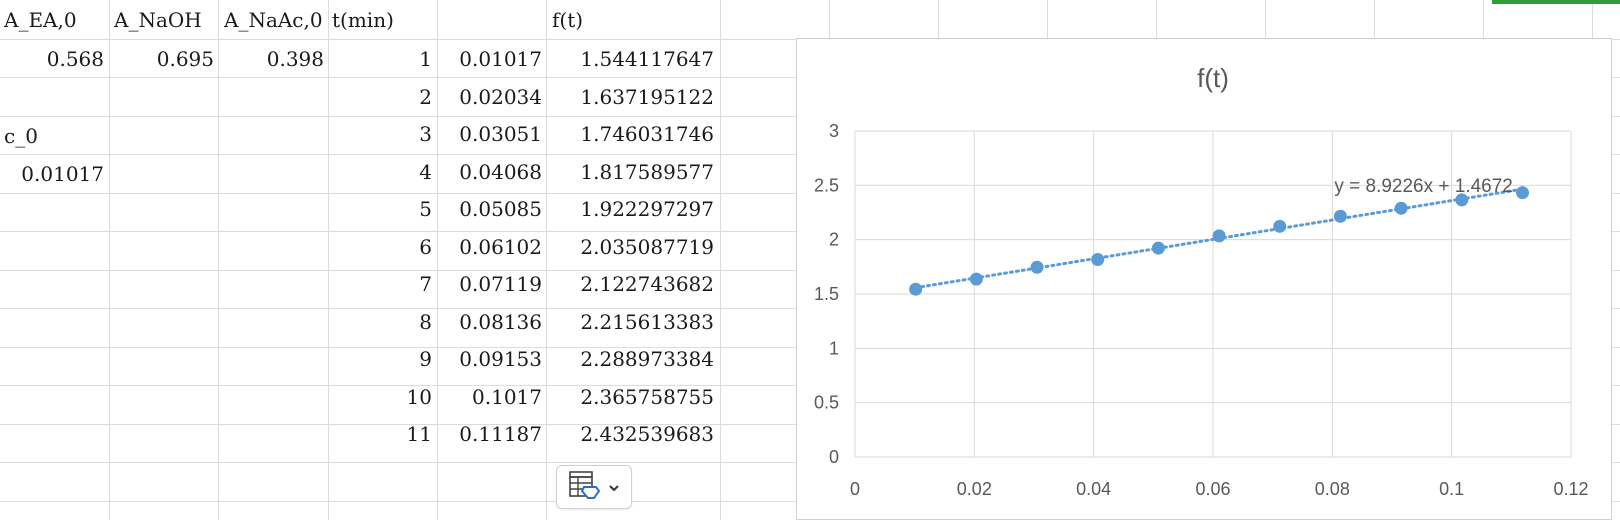 The width and height of the screenshot is (1620, 520). What do you see at coordinates (425, 246) in the screenshot?
I see `cell-time: 6` at bounding box center [425, 246].